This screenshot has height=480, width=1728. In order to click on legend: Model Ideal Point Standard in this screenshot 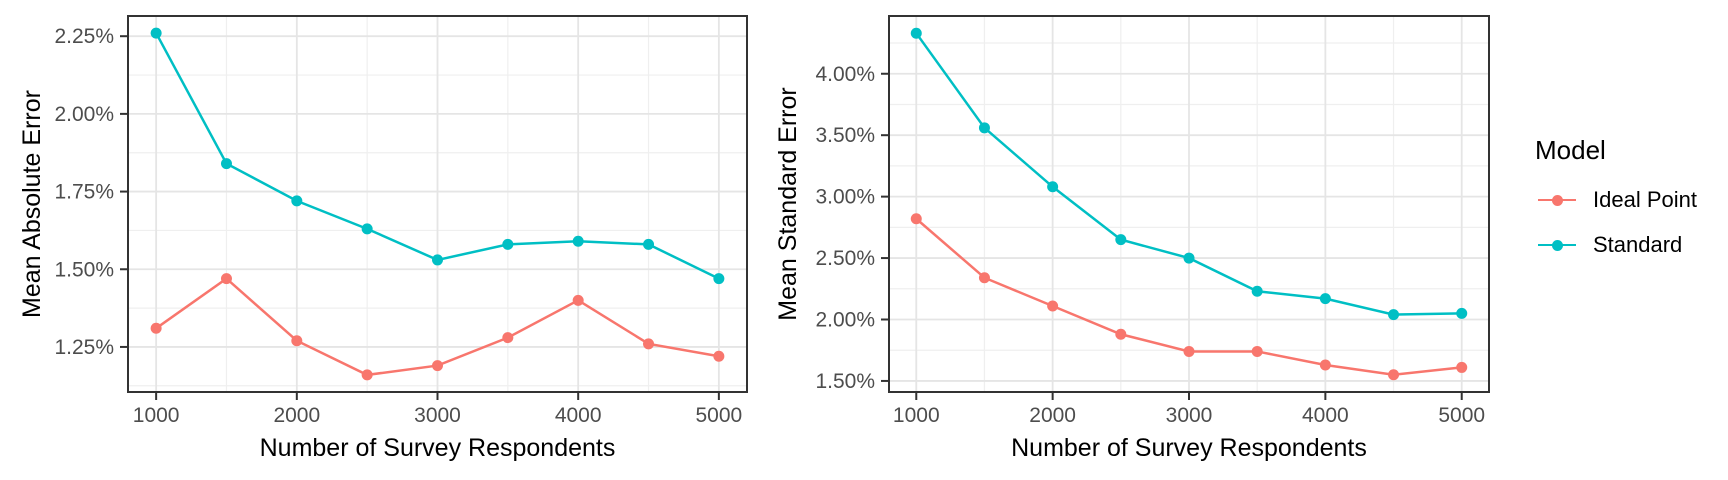, I will do `click(1630, 196)`.